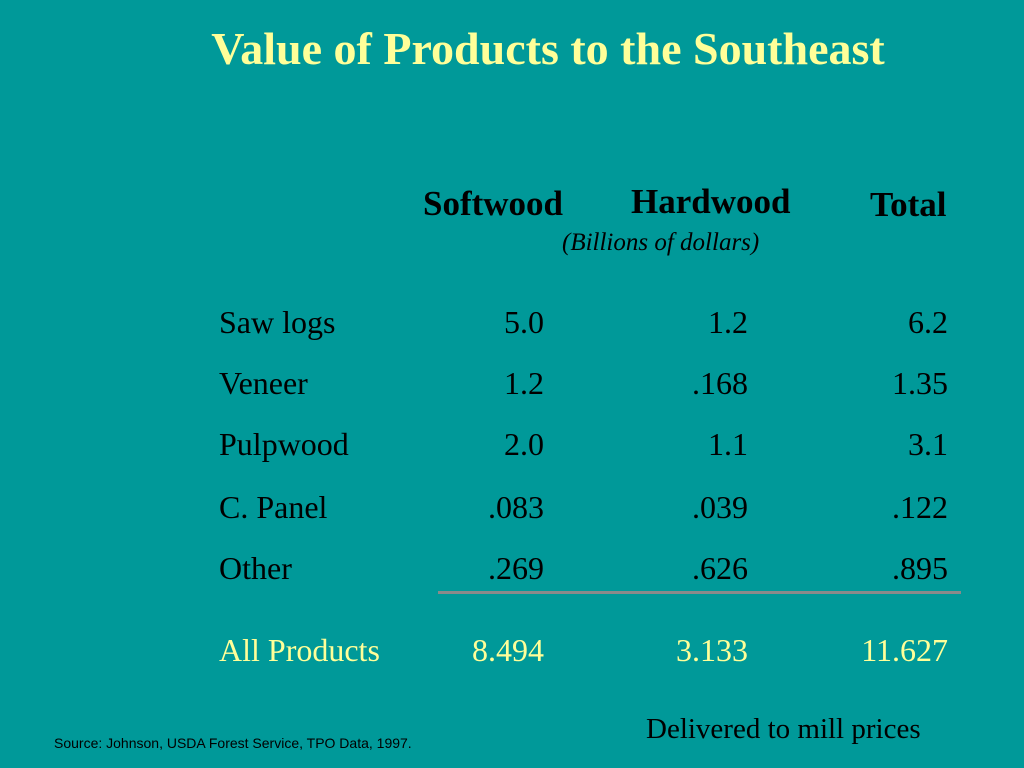 Image resolution: width=1024 pixels, height=768 pixels. What do you see at coordinates (928, 444) in the screenshot?
I see `total-value: 3.1` at bounding box center [928, 444].